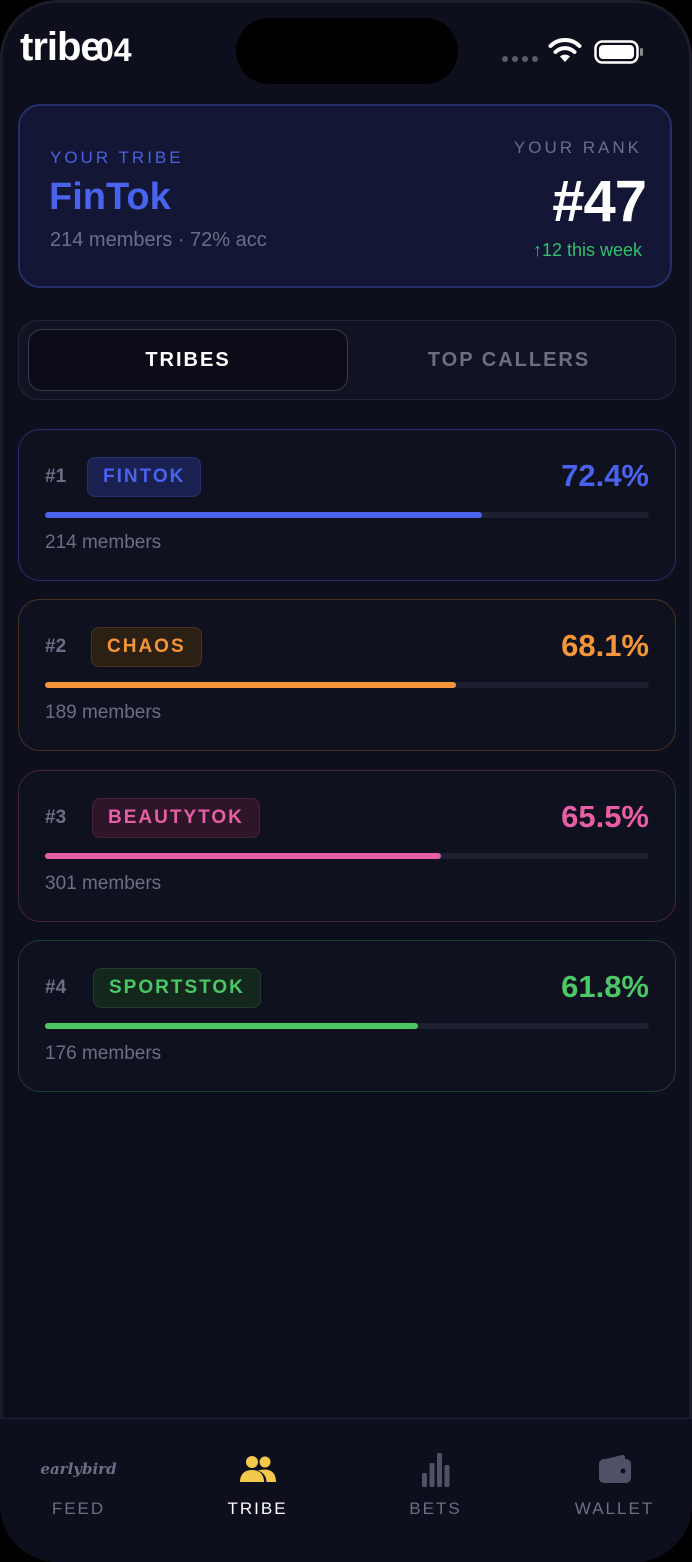  Describe the element at coordinates (347, 505) in the screenshot. I see `tribe-row-fintok: #1 FINTOK 72.4% 214 members` at that location.